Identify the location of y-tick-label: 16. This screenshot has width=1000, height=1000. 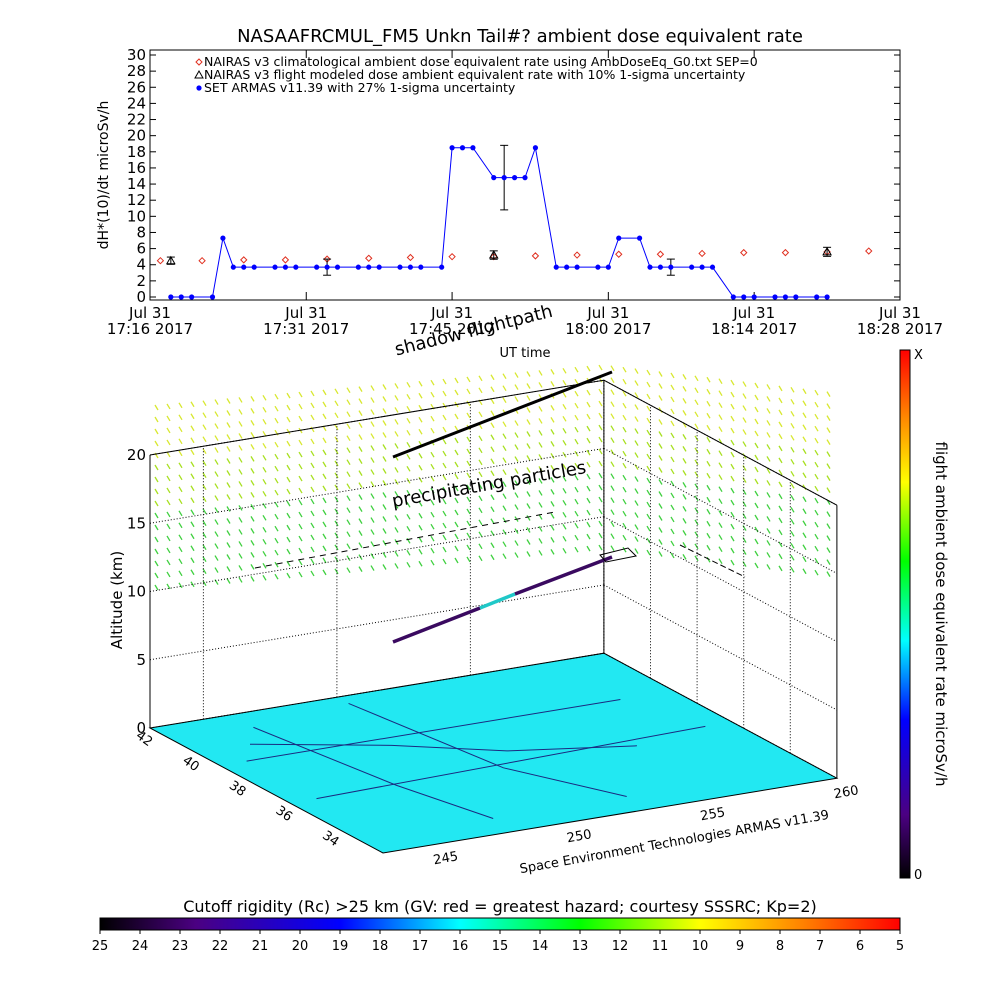
(136, 168).